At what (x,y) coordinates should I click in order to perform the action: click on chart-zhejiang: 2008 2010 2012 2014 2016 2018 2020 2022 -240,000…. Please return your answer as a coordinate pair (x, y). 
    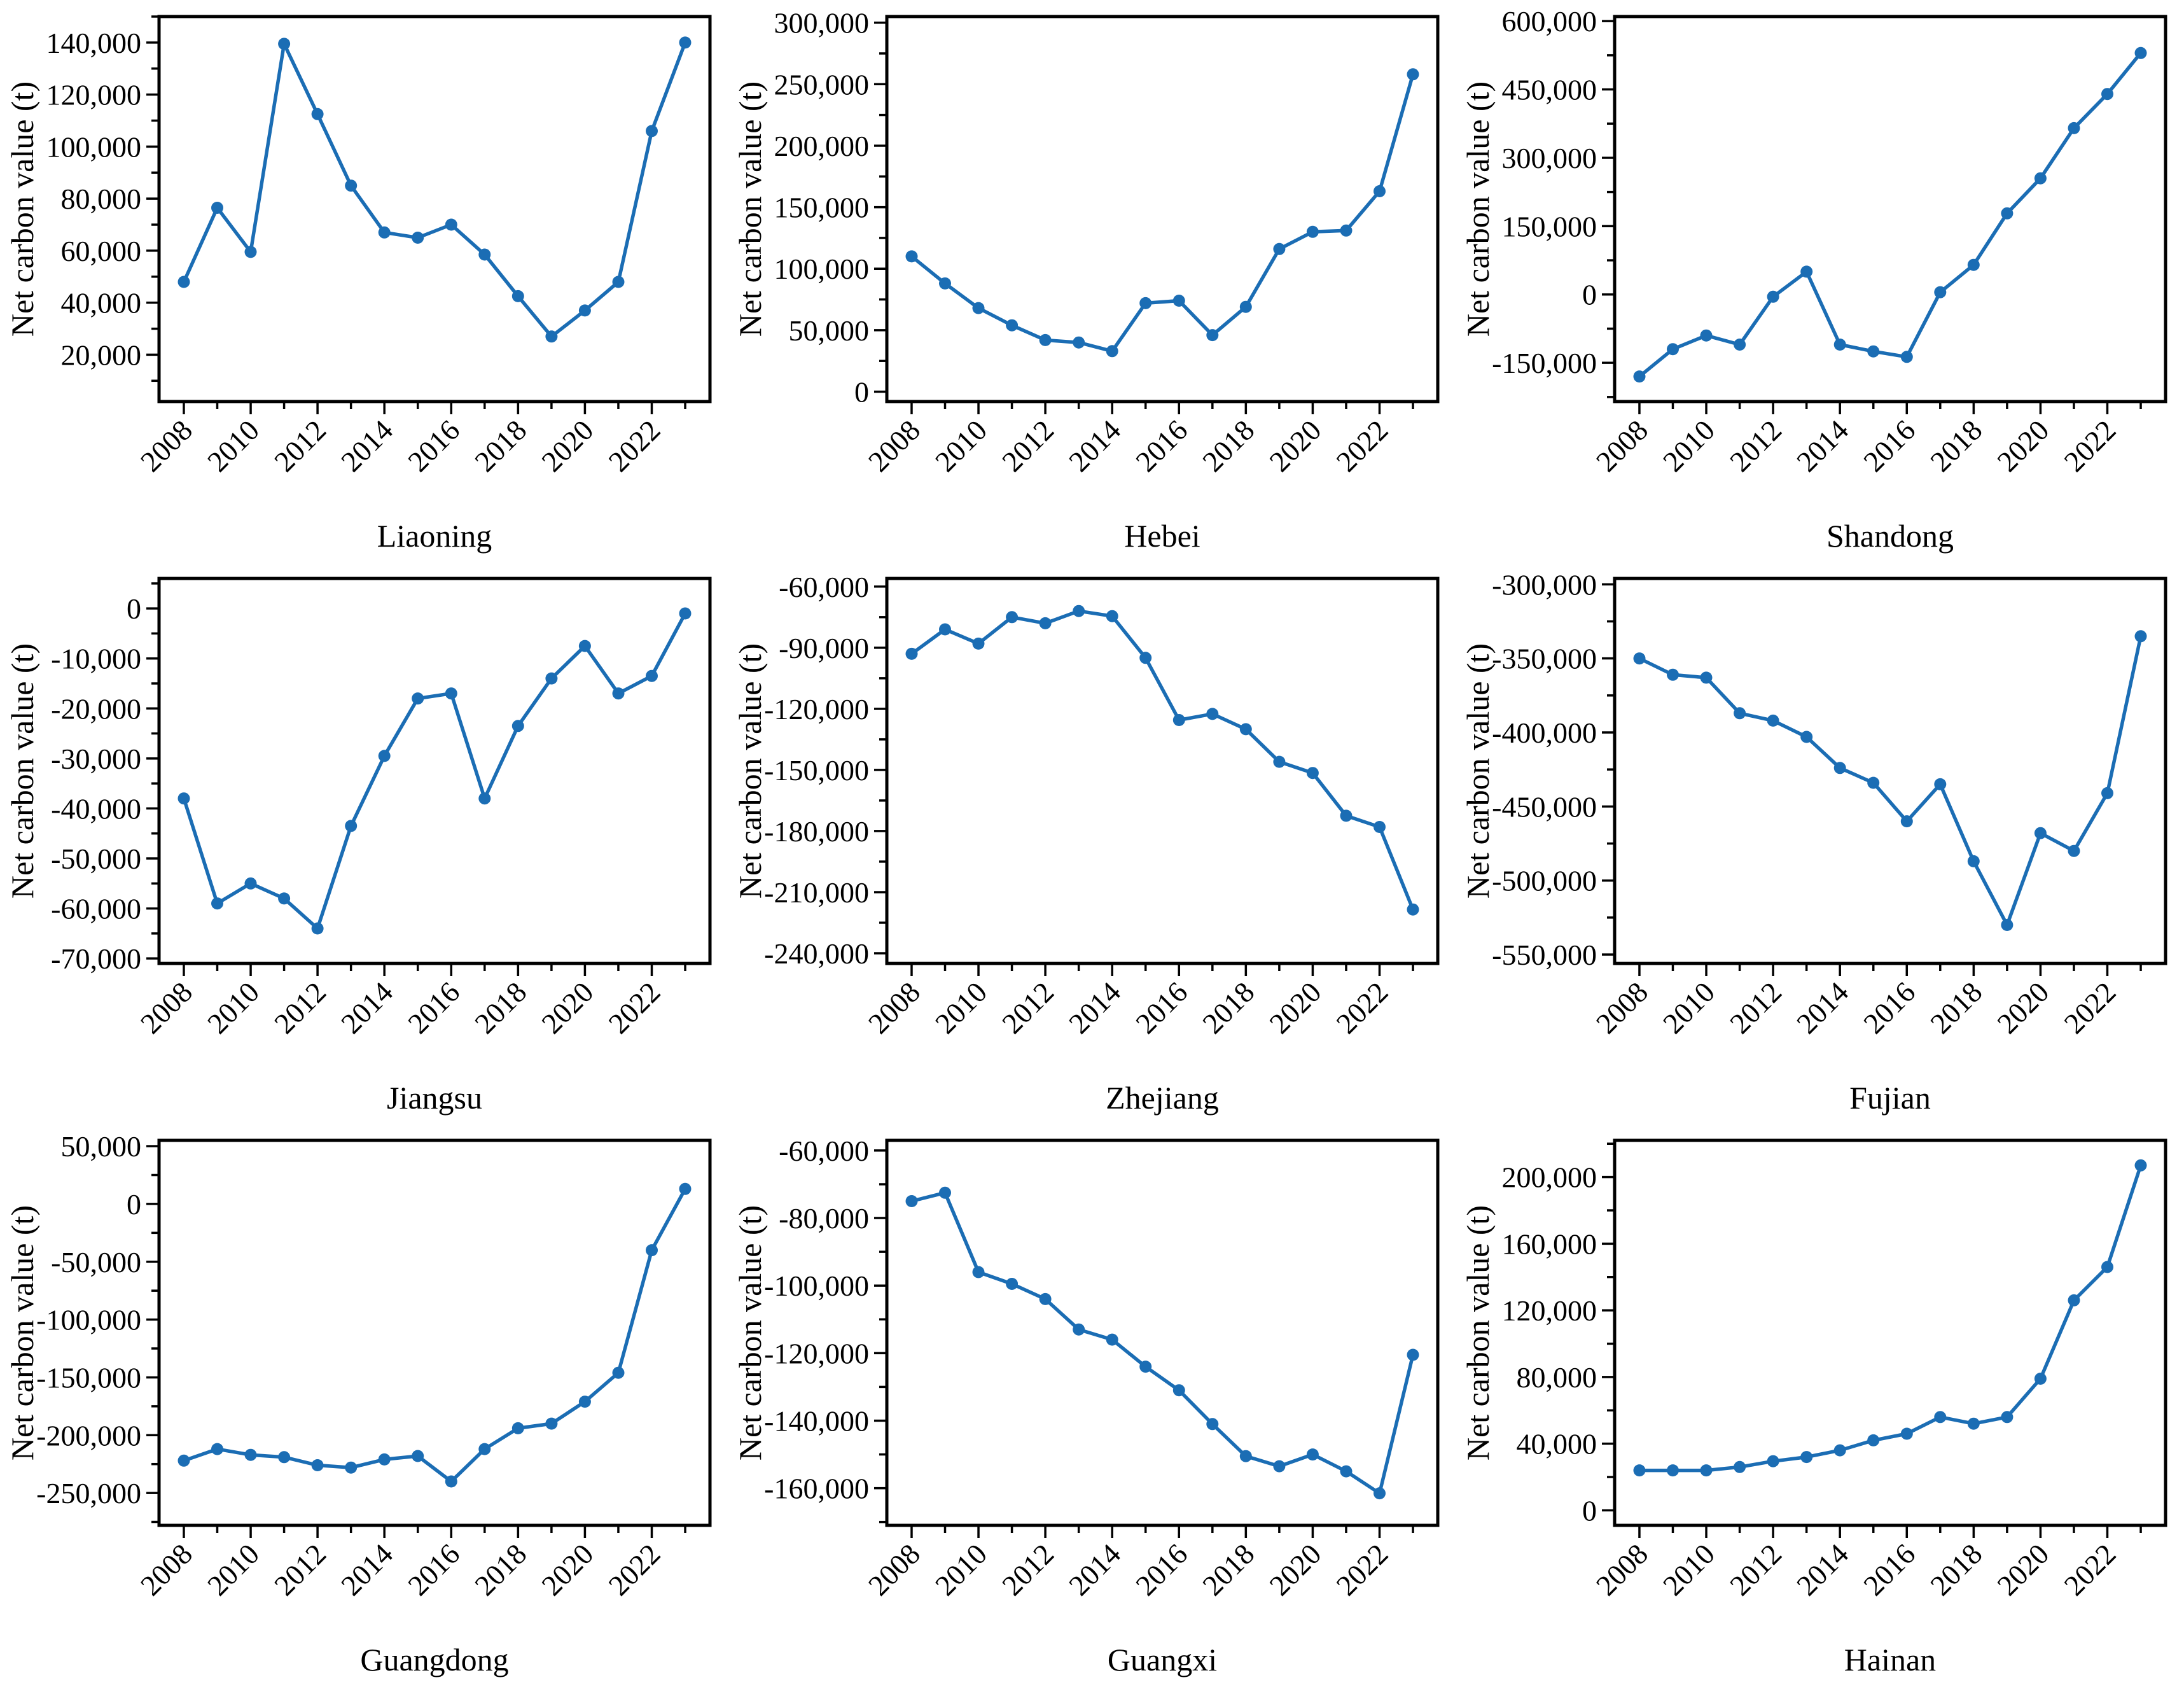
    Looking at the image, I should click on (1092, 843).